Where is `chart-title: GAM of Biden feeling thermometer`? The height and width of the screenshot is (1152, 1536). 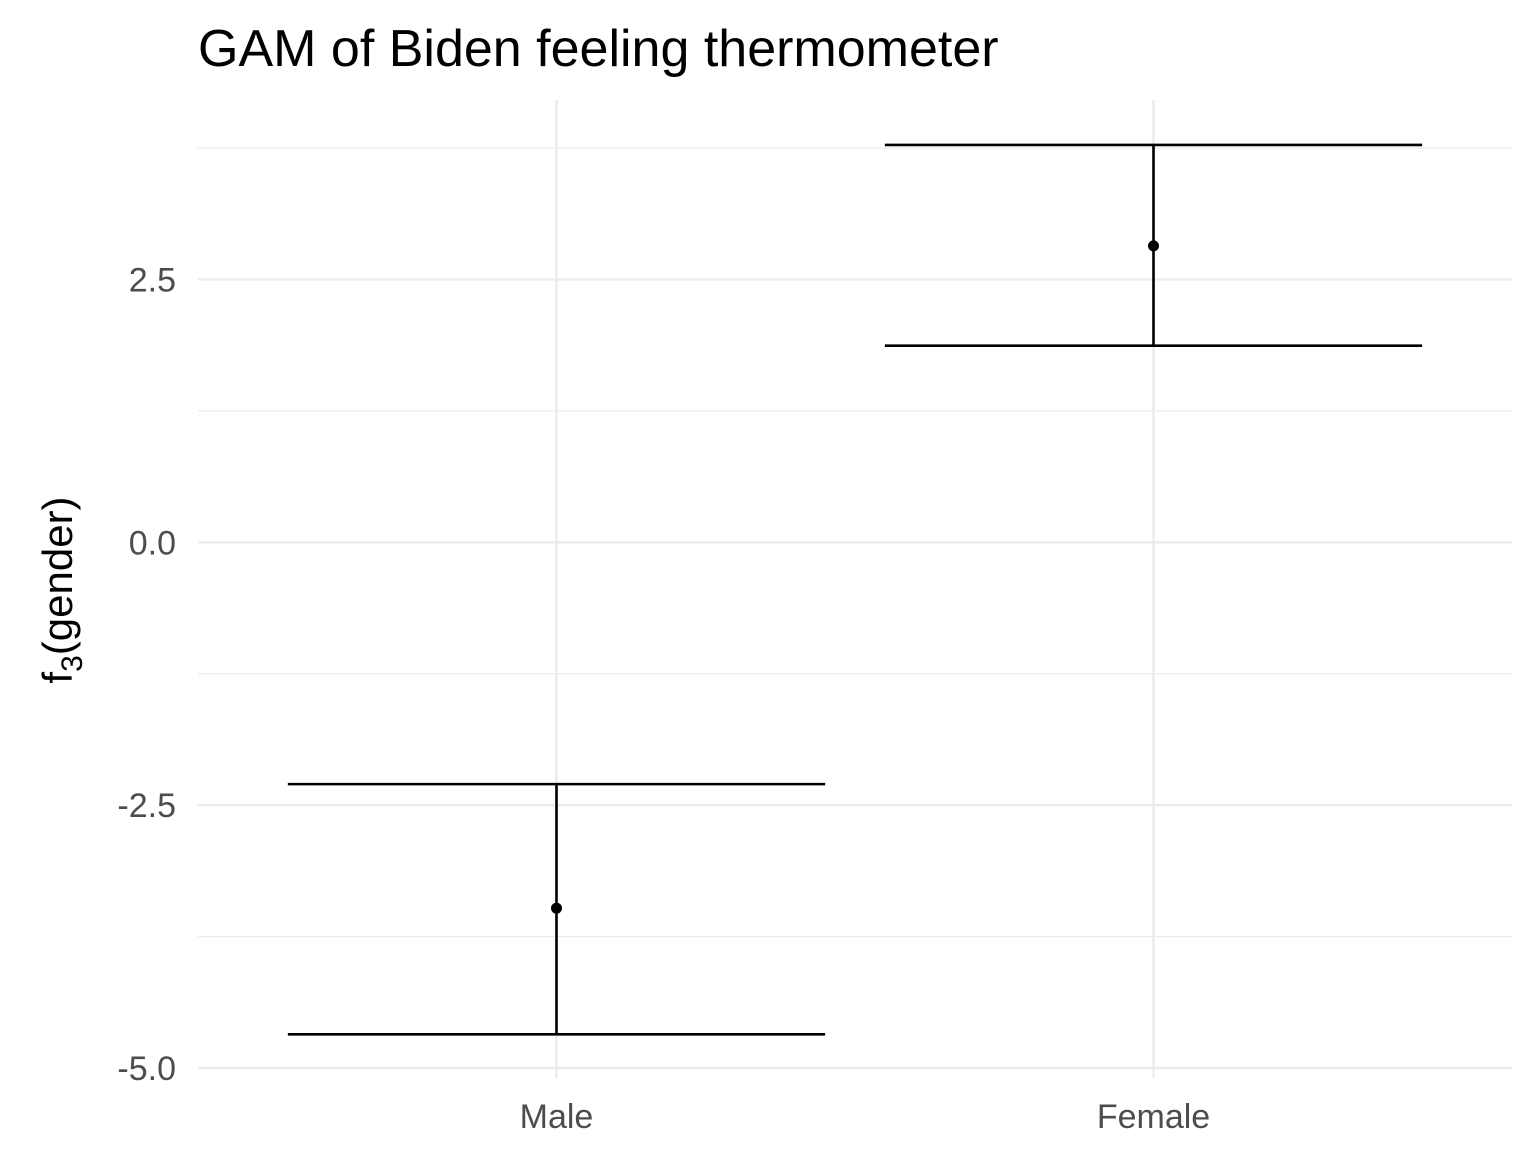 chart-title: GAM of Biden feeling thermometer is located at coordinates (598, 49).